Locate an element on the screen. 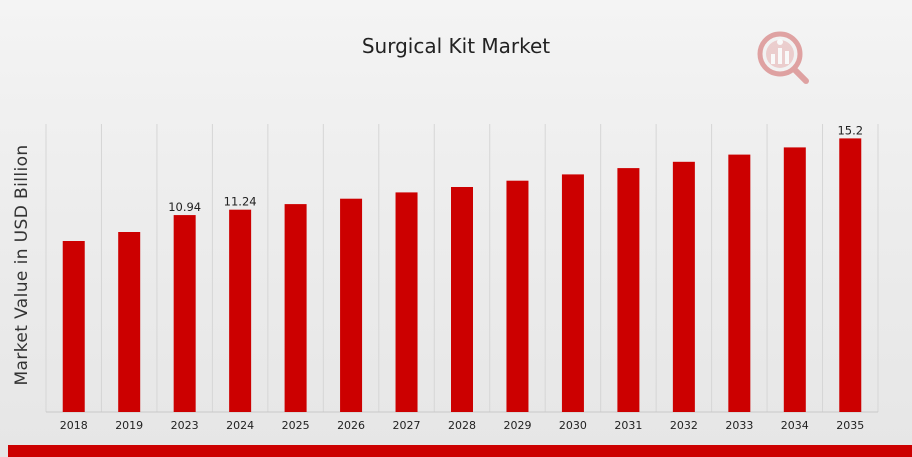 The image size is (912, 457). bar-2031 is located at coordinates (628, 290).